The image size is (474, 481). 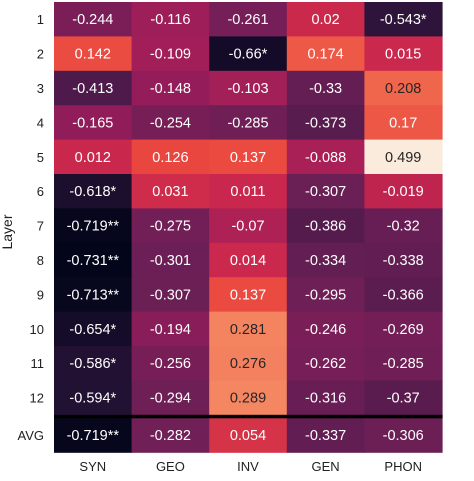 I want to click on heatmap-cell-AVG-PHON, so click(x=403, y=435).